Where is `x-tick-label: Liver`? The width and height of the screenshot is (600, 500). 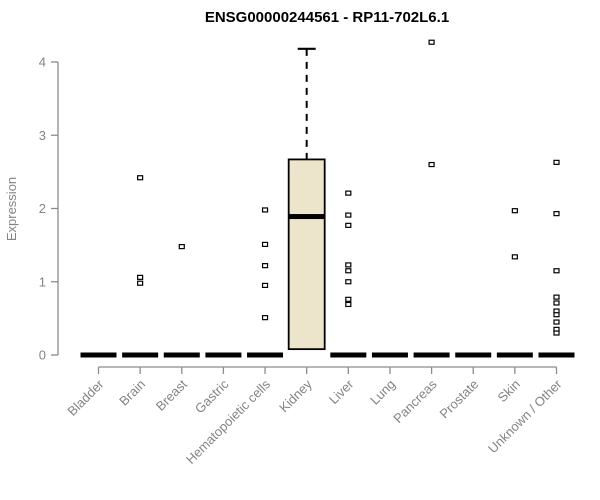 x-tick-label: Liver is located at coordinates (341, 391).